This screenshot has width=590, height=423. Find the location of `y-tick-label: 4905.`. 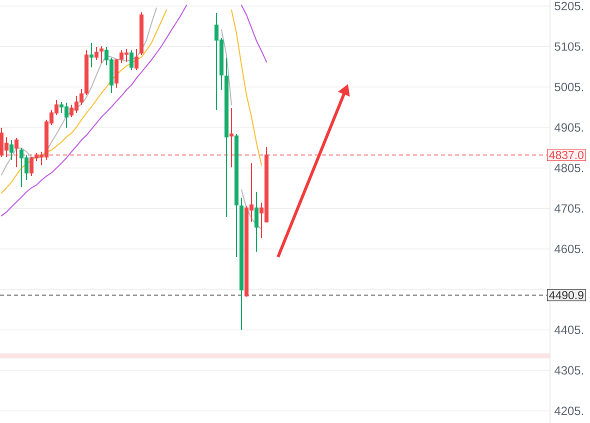

y-tick-label: 4905. is located at coordinates (569, 127).